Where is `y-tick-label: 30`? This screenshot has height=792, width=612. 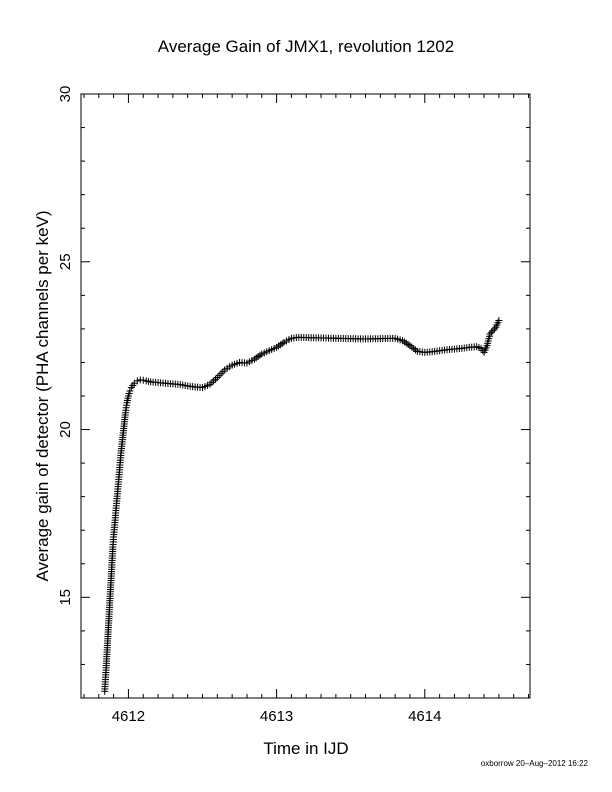
y-tick-label: 30 is located at coordinates (65, 94).